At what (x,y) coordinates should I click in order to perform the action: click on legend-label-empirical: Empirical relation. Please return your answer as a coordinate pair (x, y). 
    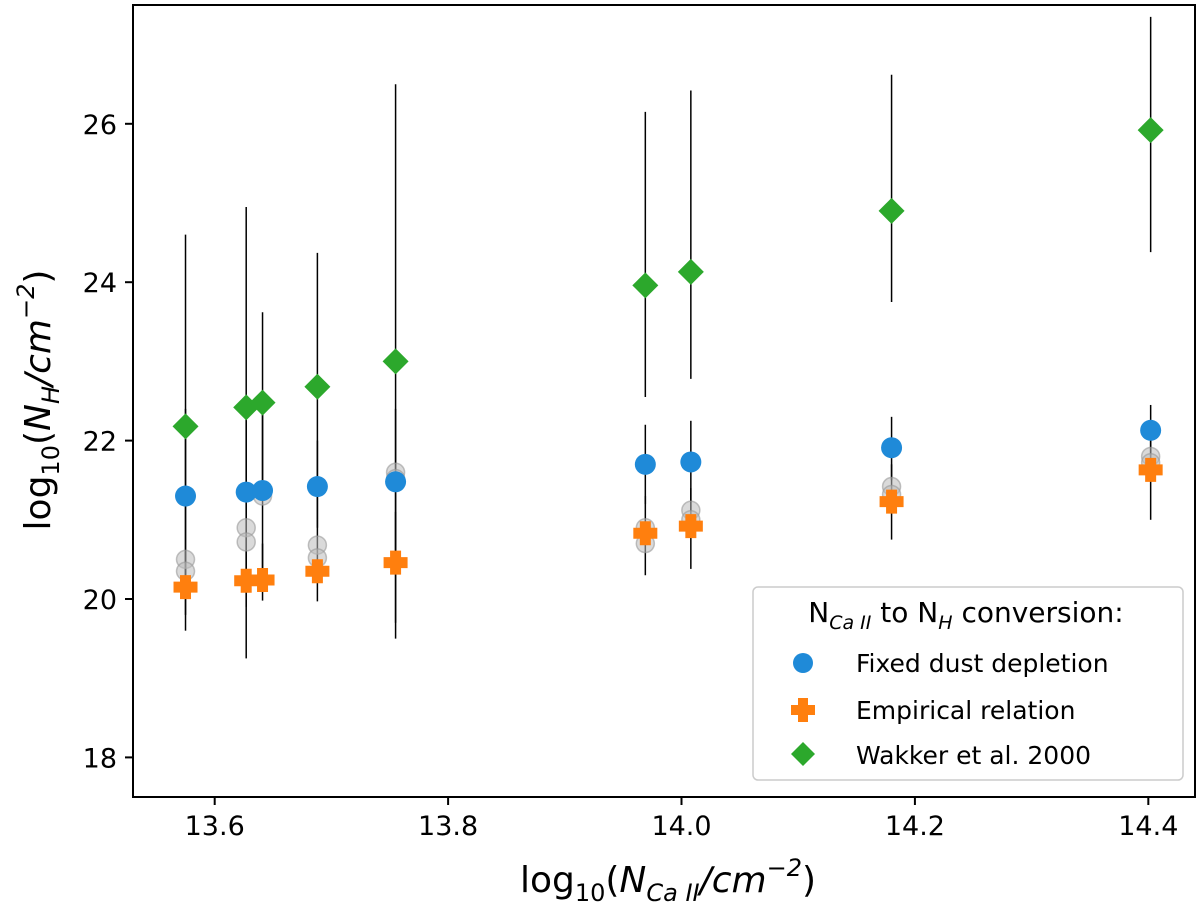
    Looking at the image, I should click on (965, 710).